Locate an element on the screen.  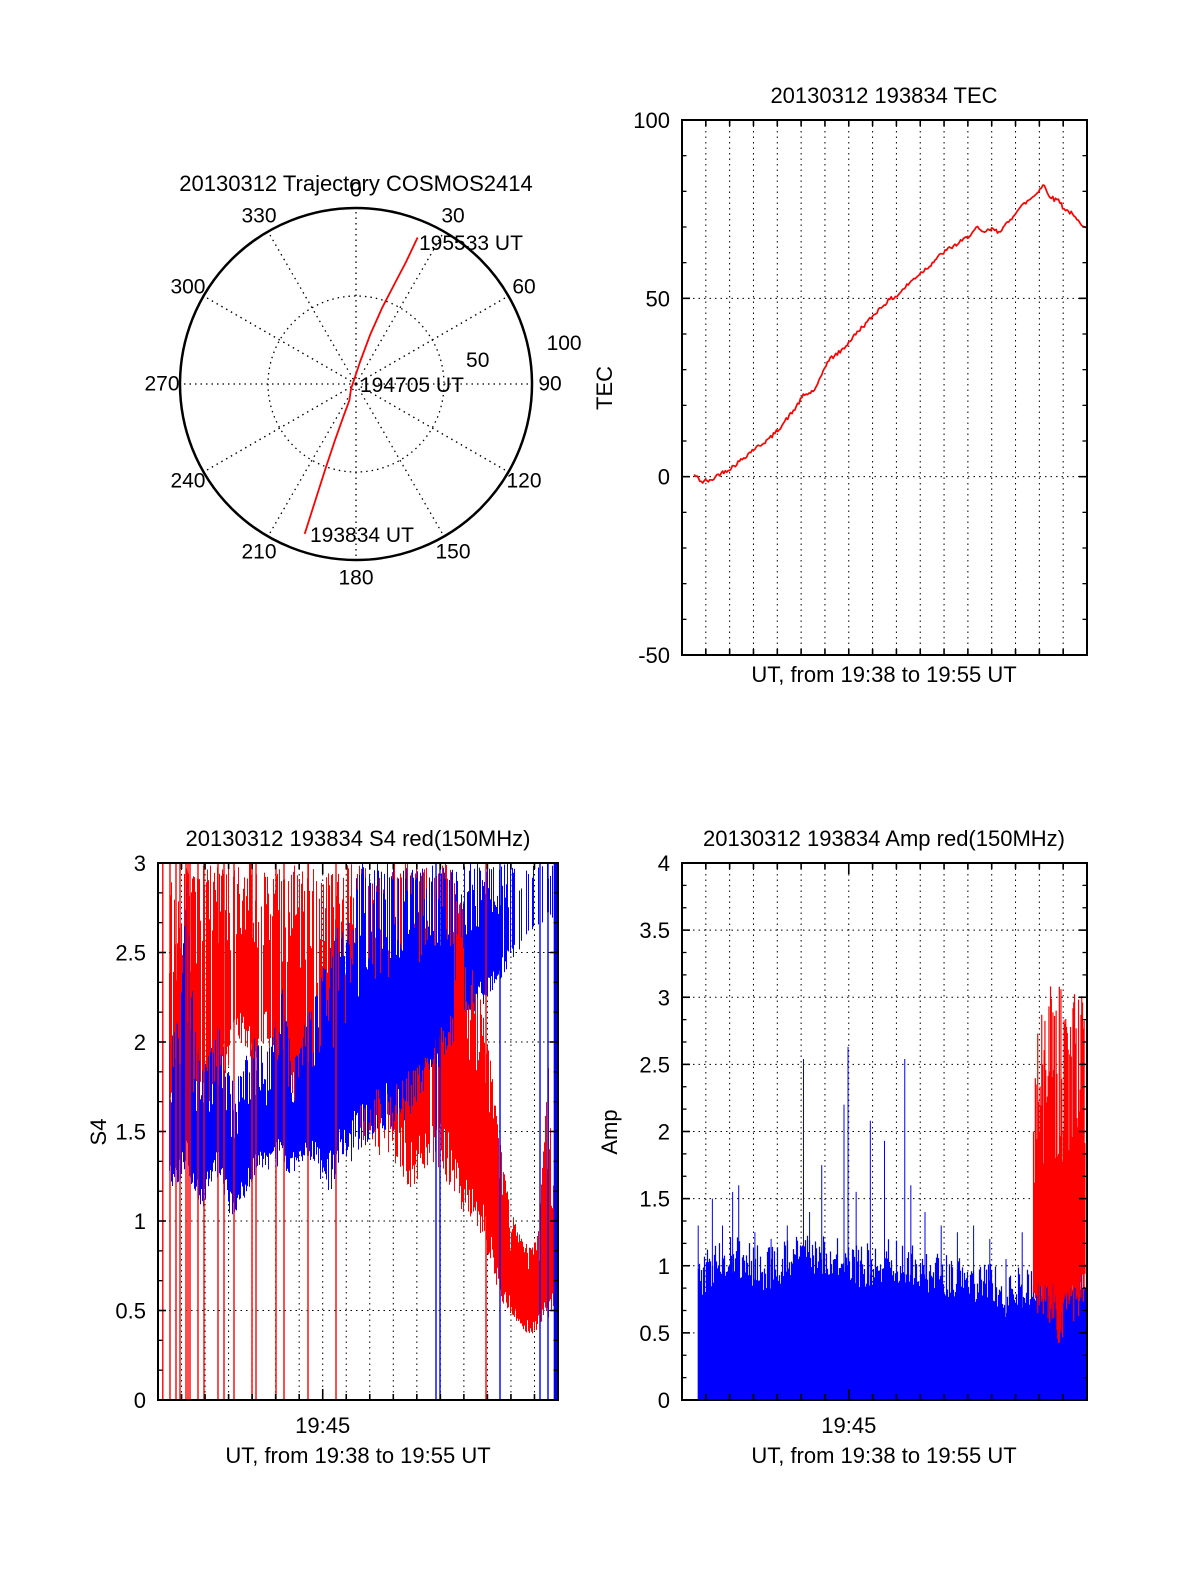
amp-series-red-burst is located at coordinates (1059, 1165).